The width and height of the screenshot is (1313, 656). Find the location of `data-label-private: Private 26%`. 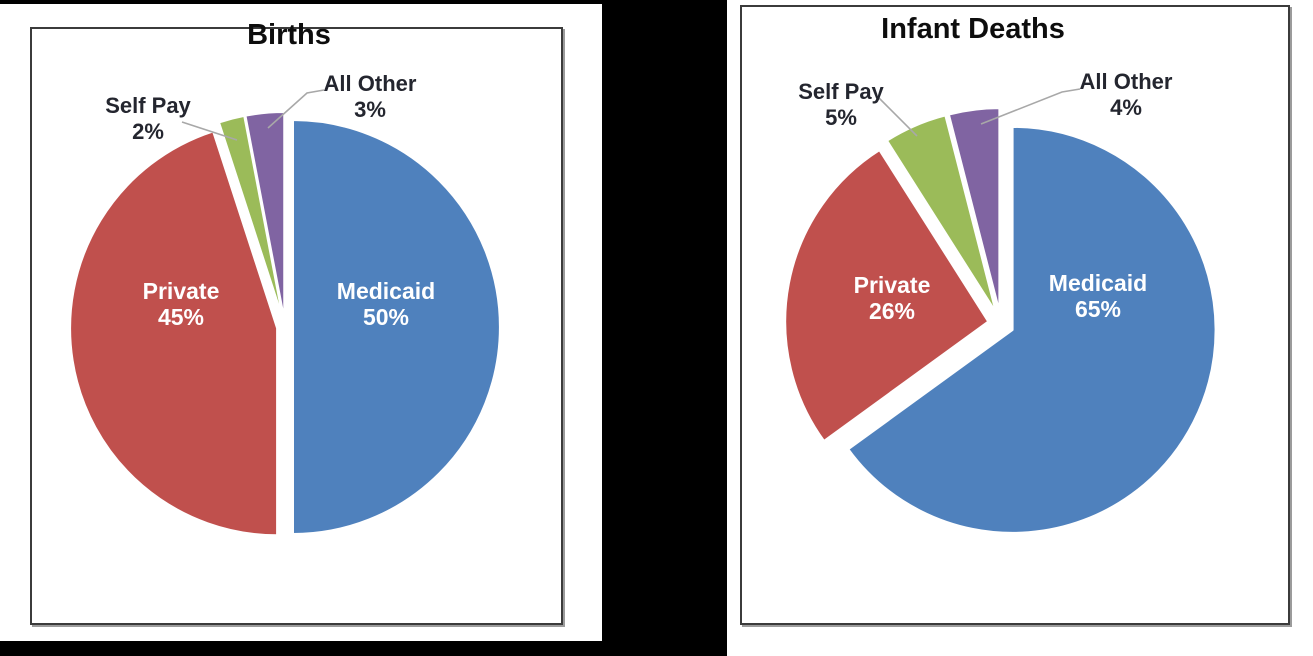

data-label-private: Private 26% is located at coordinates (892, 298).